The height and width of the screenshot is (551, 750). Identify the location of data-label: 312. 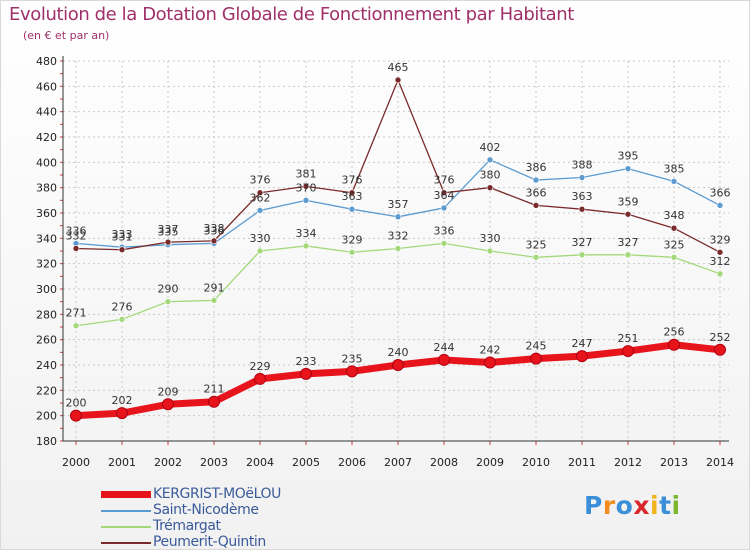
(720, 261).